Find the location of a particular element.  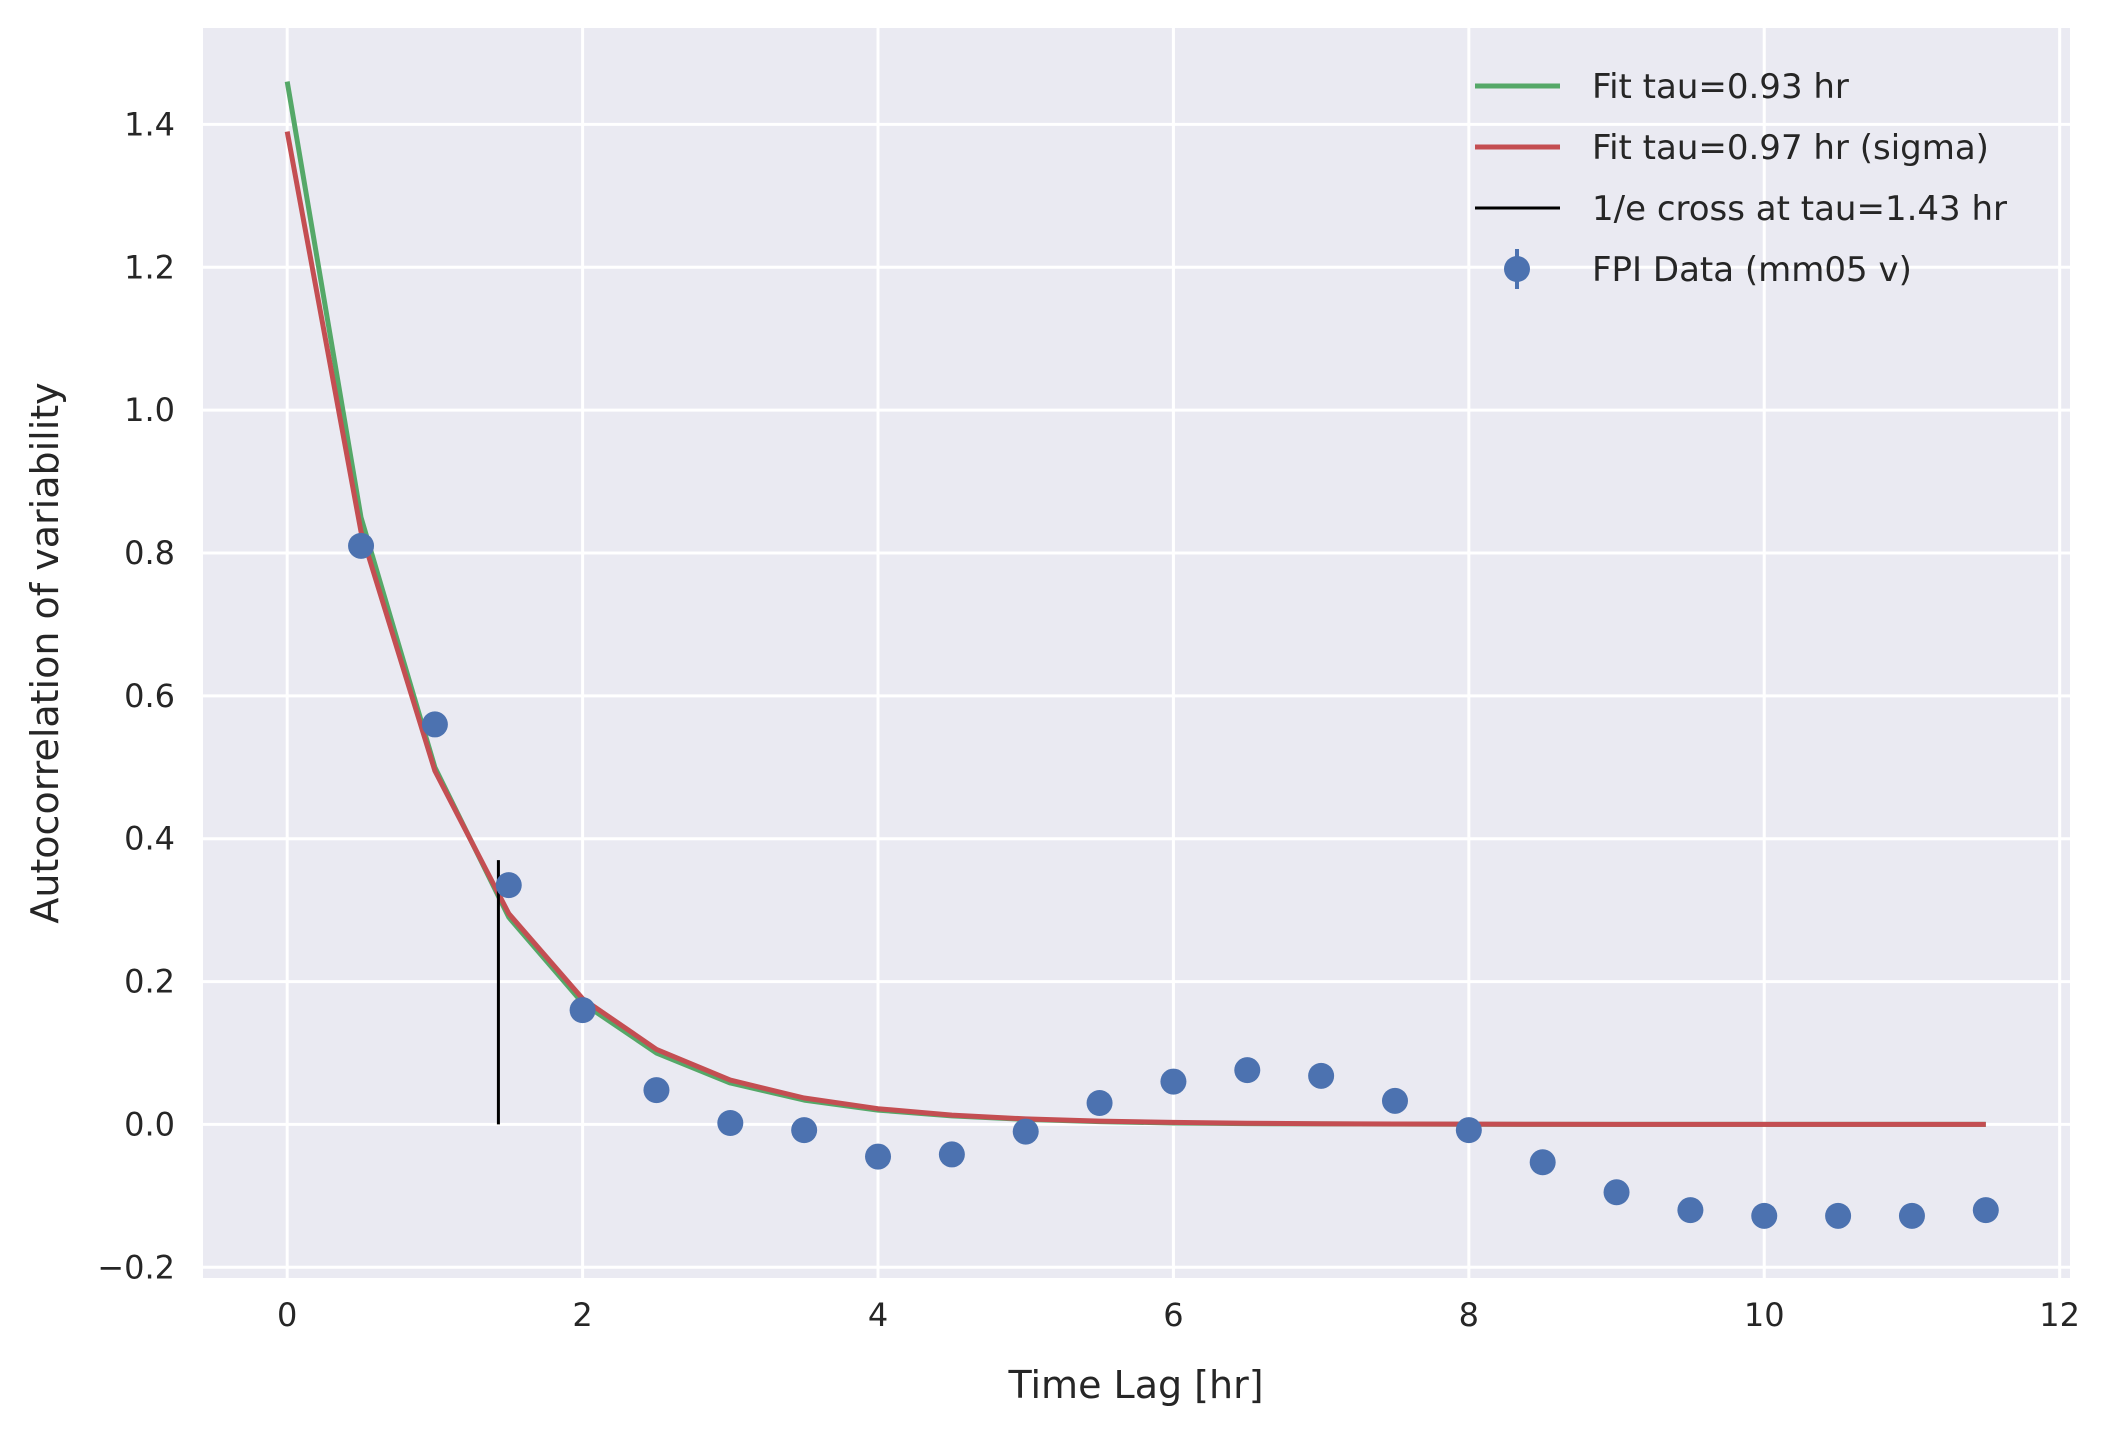

x-tick-label: 2 is located at coordinates (582, 1315).